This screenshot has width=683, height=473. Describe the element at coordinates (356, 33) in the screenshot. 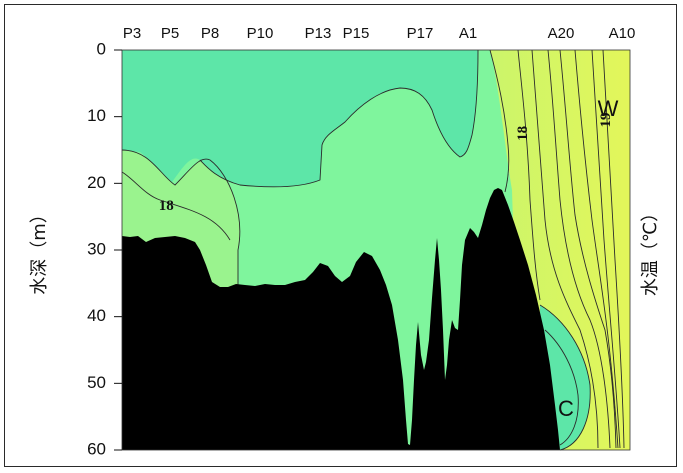

I see `station-label: P15` at that location.